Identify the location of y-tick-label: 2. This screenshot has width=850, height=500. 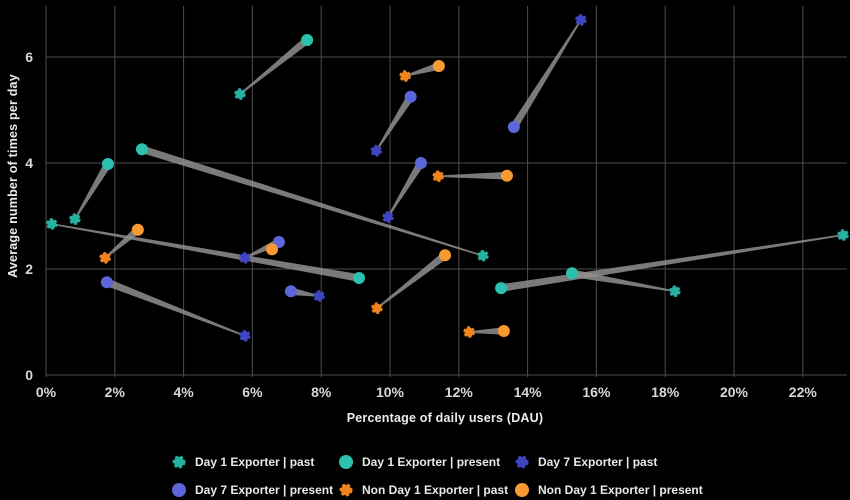
(29, 269).